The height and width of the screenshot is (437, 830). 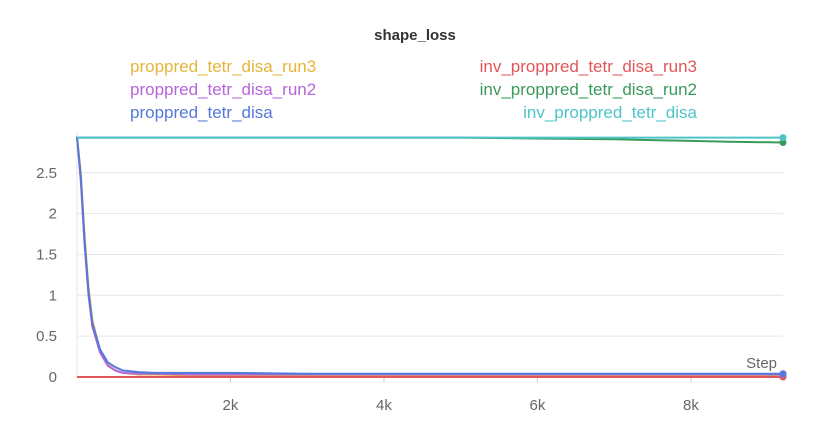 What do you see at coordinates (46, 275) in the screenshot?
I see `y-axis: 0 0.5 1 1.5 2 2.5` at bounding box center [46, 275].